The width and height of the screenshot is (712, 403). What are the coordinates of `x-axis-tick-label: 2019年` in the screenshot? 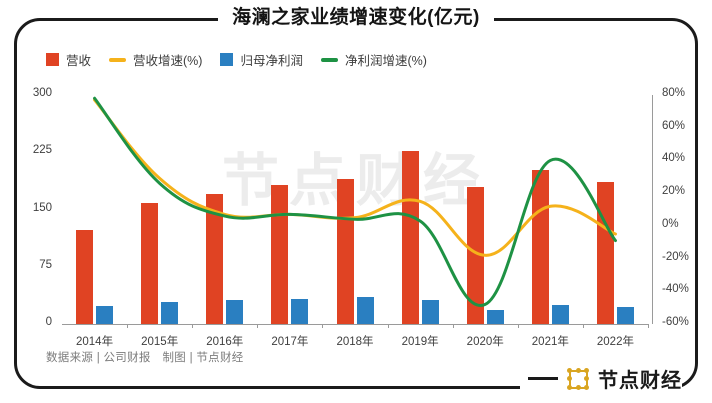 It's located at (420, 342).